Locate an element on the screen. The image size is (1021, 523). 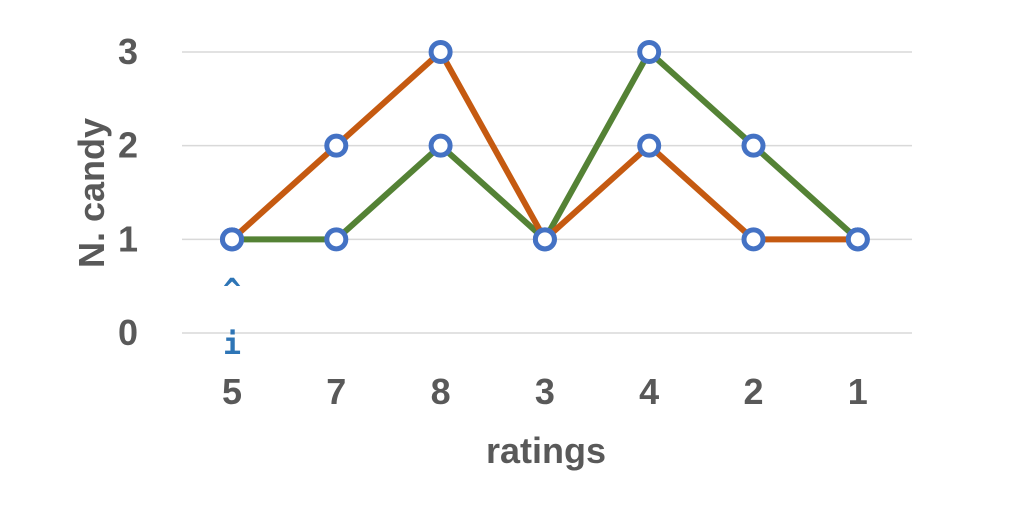
annotation-caret: ^ is located at coordinates (232, 290).